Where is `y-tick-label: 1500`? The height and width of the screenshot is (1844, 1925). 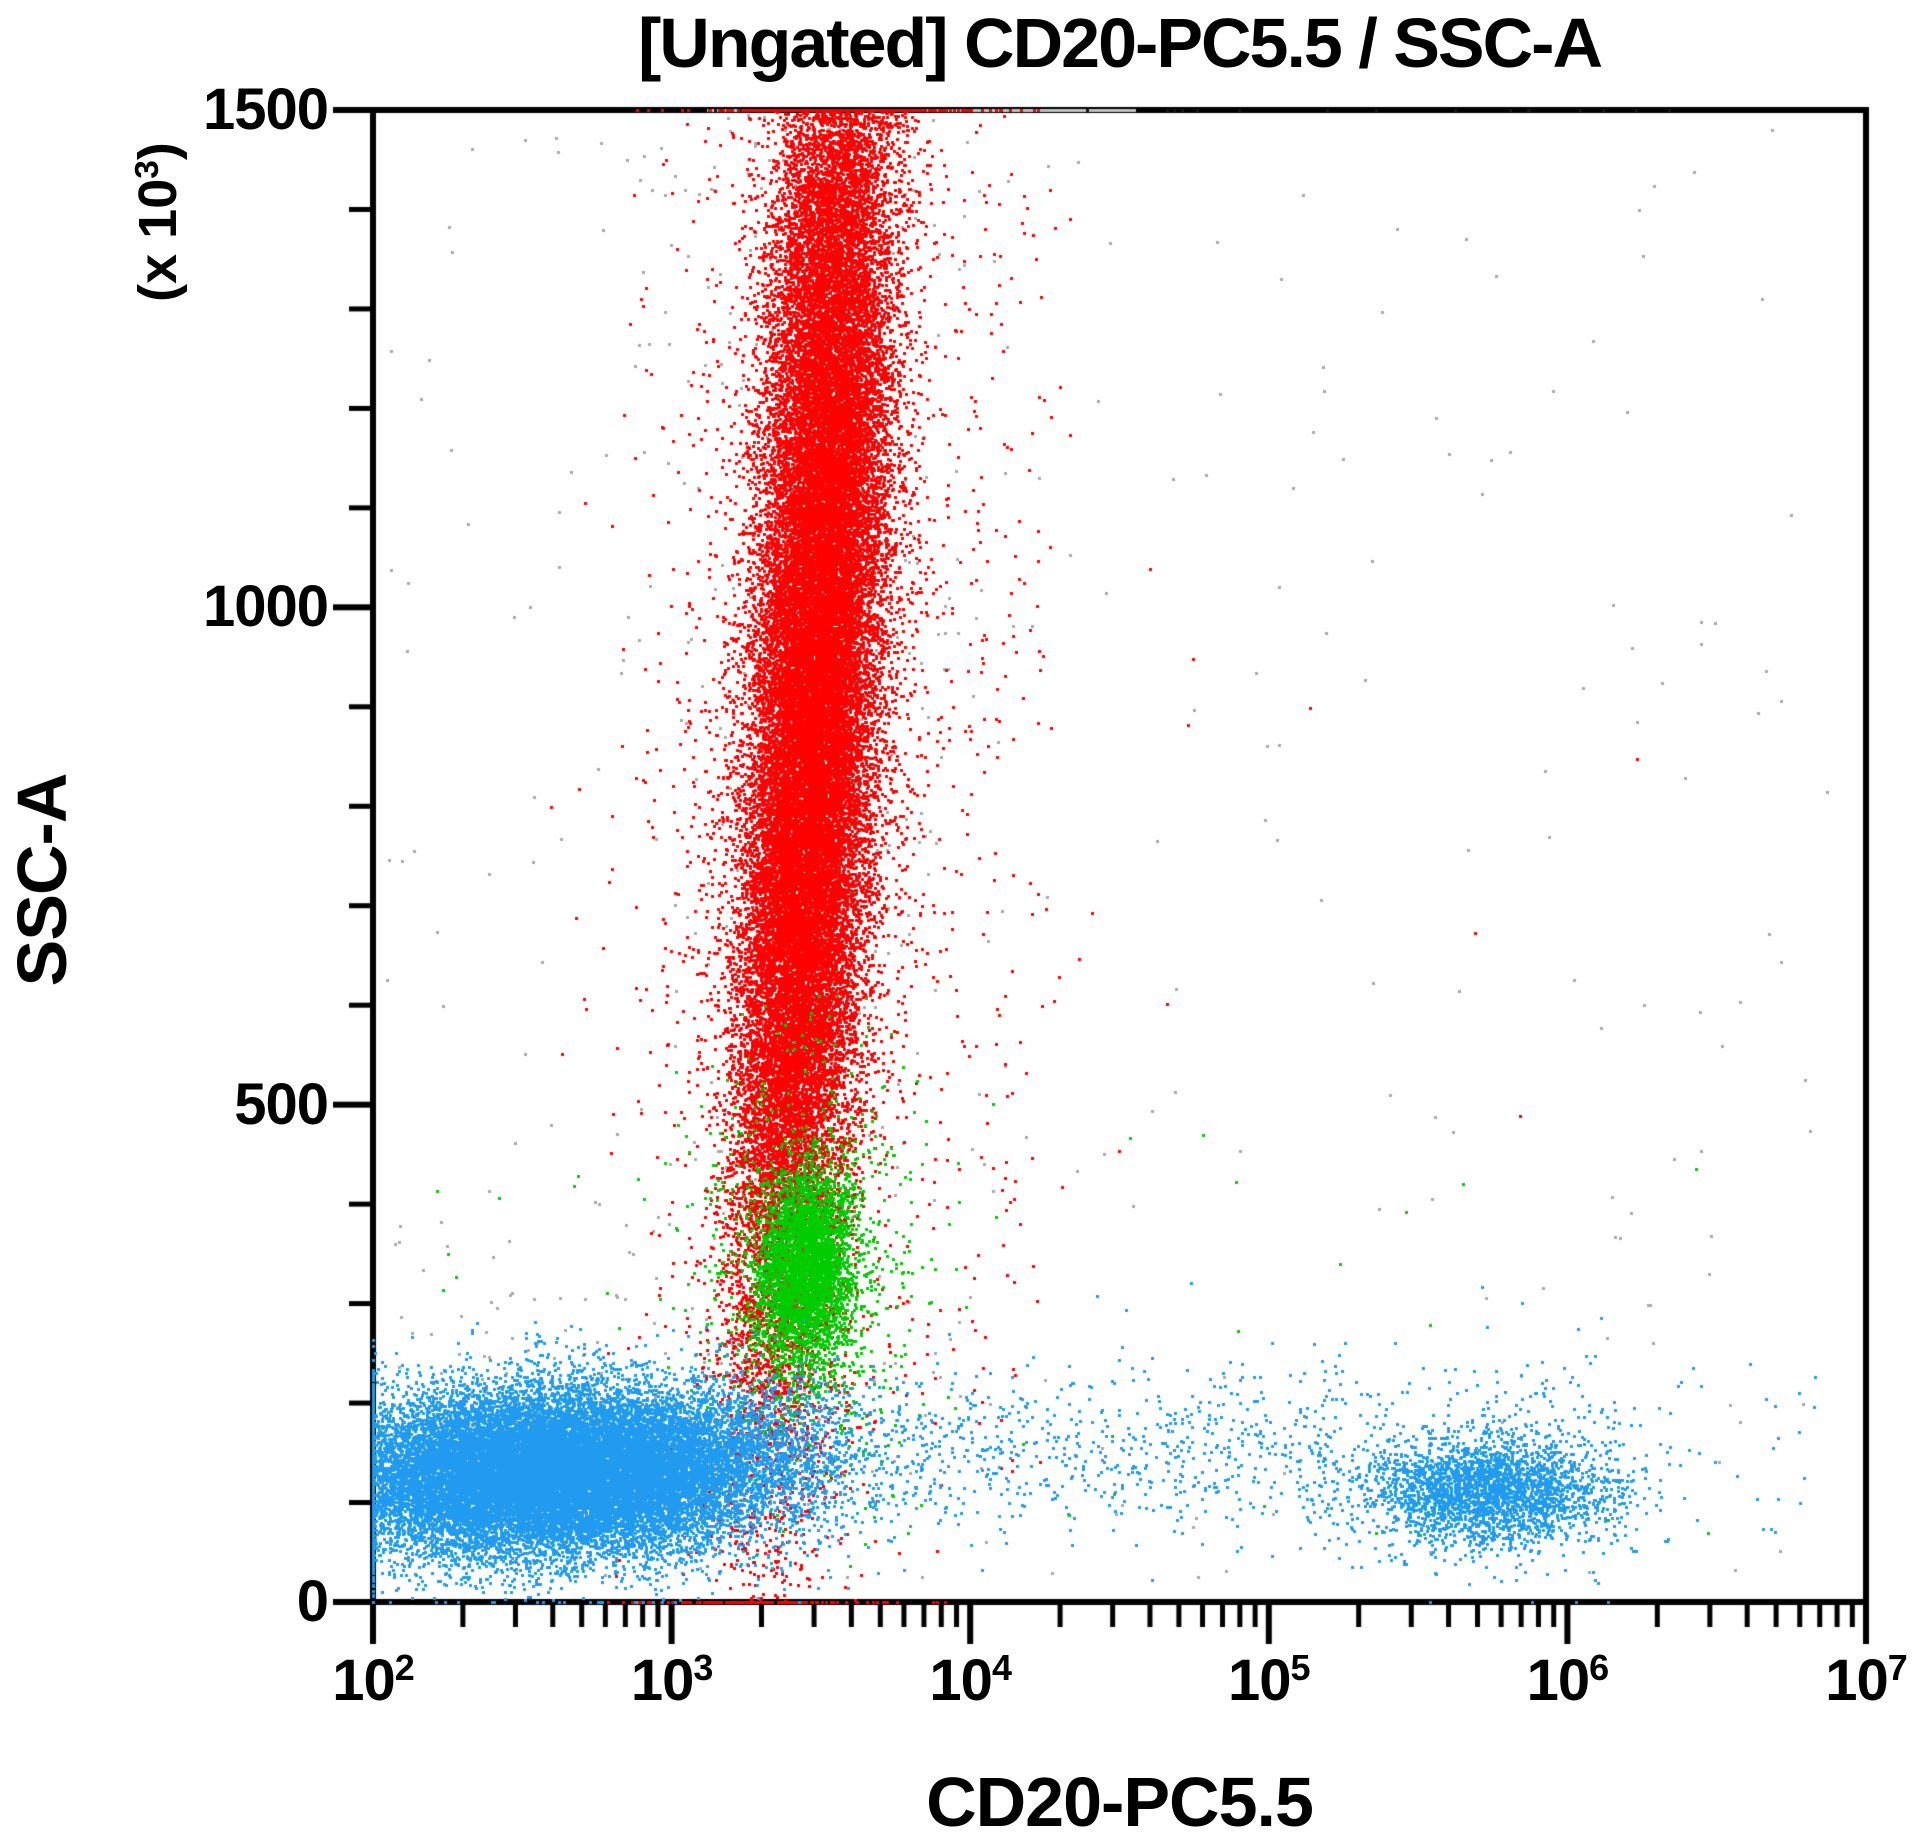 y-tick-label: 1500 is located at coordinates (265, 109).